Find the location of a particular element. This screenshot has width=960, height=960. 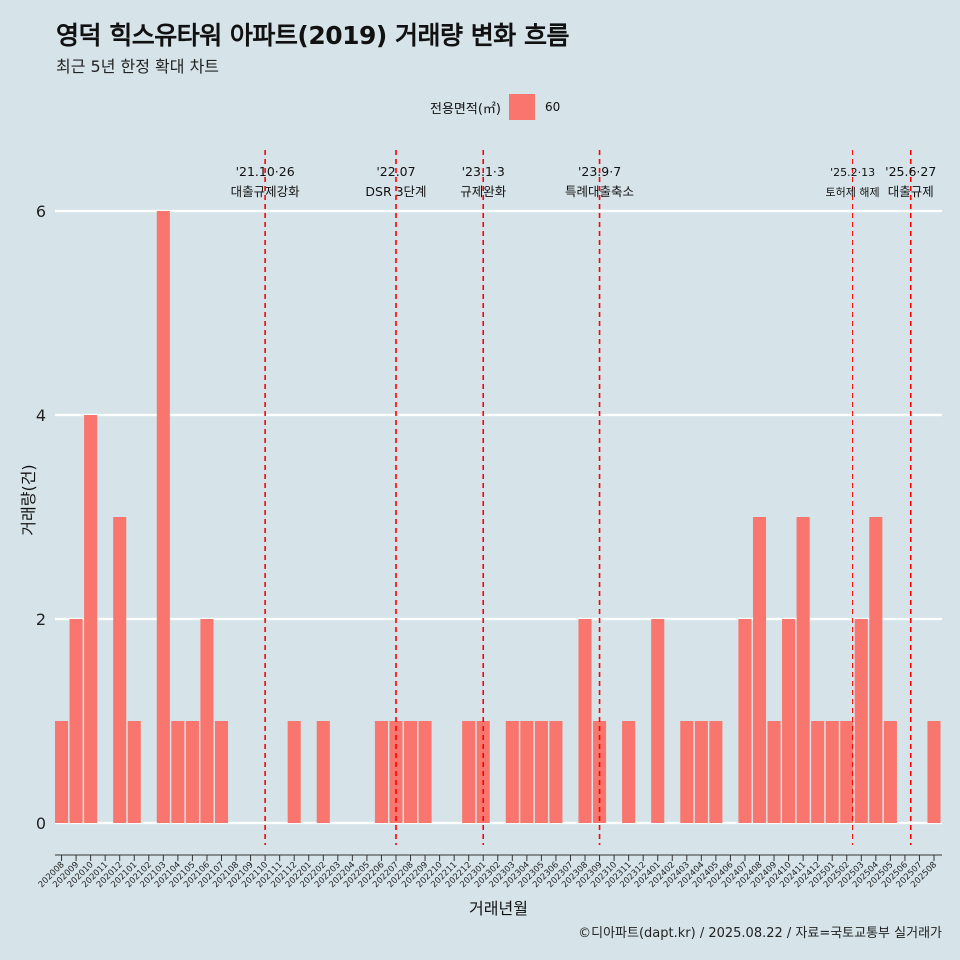

event-date-5: '25.6·27 is located at coordinates (910, 171).